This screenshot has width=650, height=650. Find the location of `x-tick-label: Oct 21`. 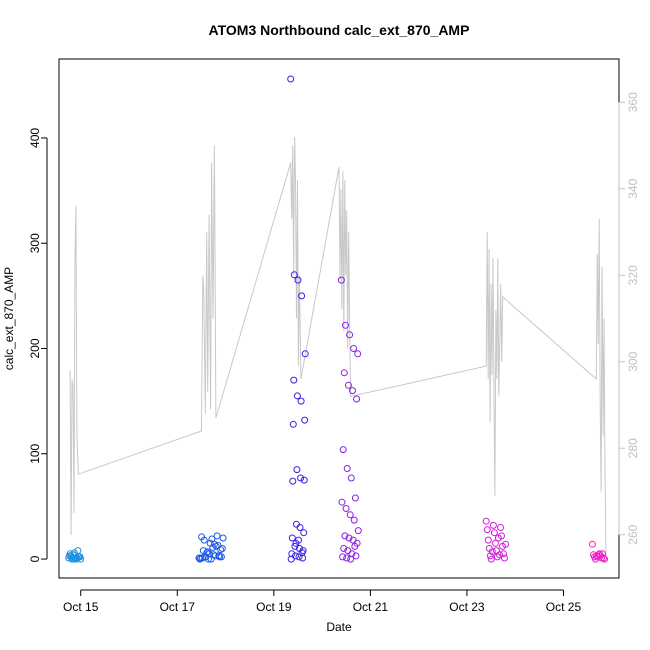

x-tick-label: Oct 21 is located at coordinates (371, 607).